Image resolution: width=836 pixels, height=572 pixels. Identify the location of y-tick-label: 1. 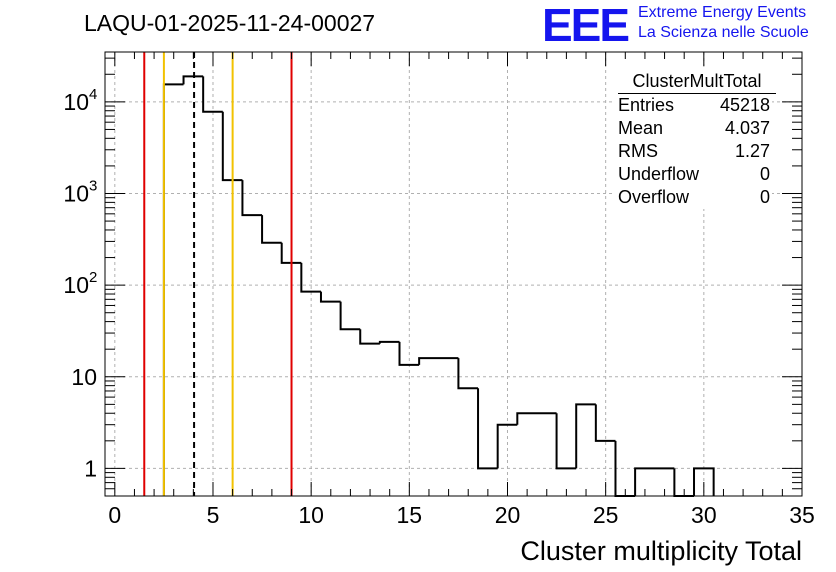
(90, 468).